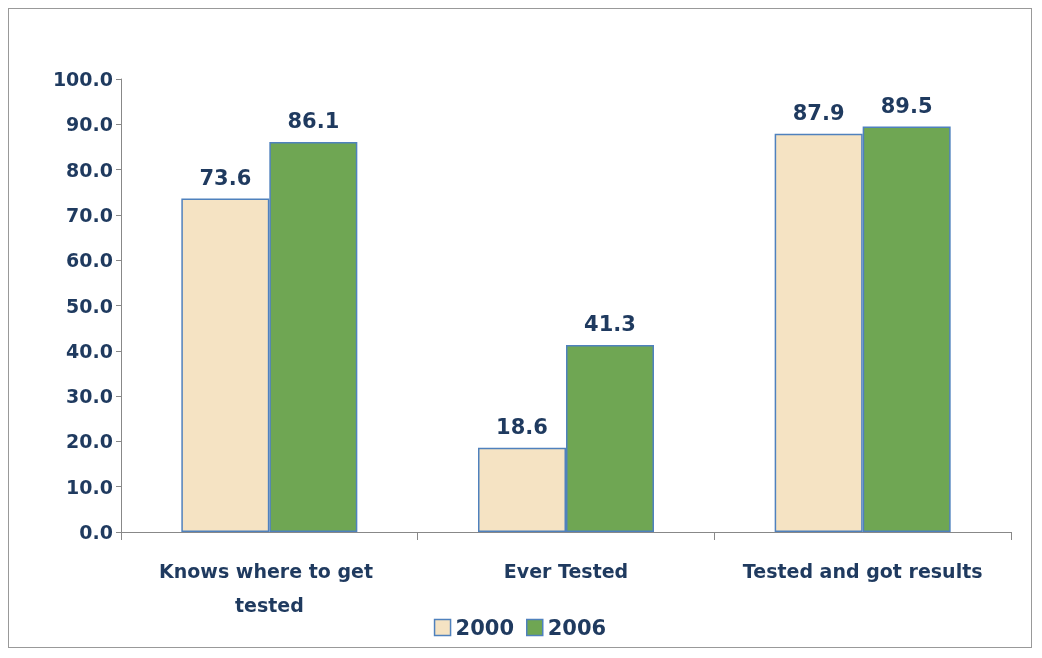 Image resolution: width=1042 pixels, height=658 pixels. Describe the element at coordinates (89, 396) in the screenshot. I see `y-tick-label: 30.0` at that location.